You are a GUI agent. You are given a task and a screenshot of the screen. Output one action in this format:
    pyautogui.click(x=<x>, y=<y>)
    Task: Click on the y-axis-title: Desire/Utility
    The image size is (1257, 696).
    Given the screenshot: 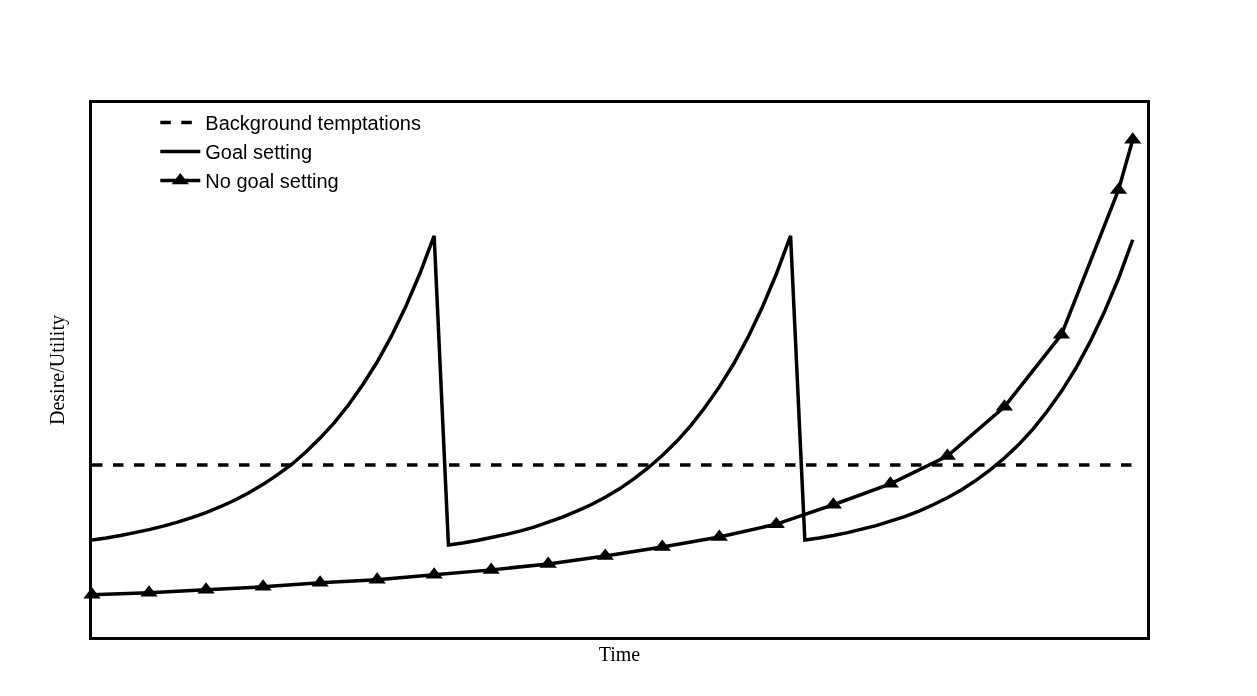 What is the action you would take?
    pyautogui.click(x=57, y=370)
    